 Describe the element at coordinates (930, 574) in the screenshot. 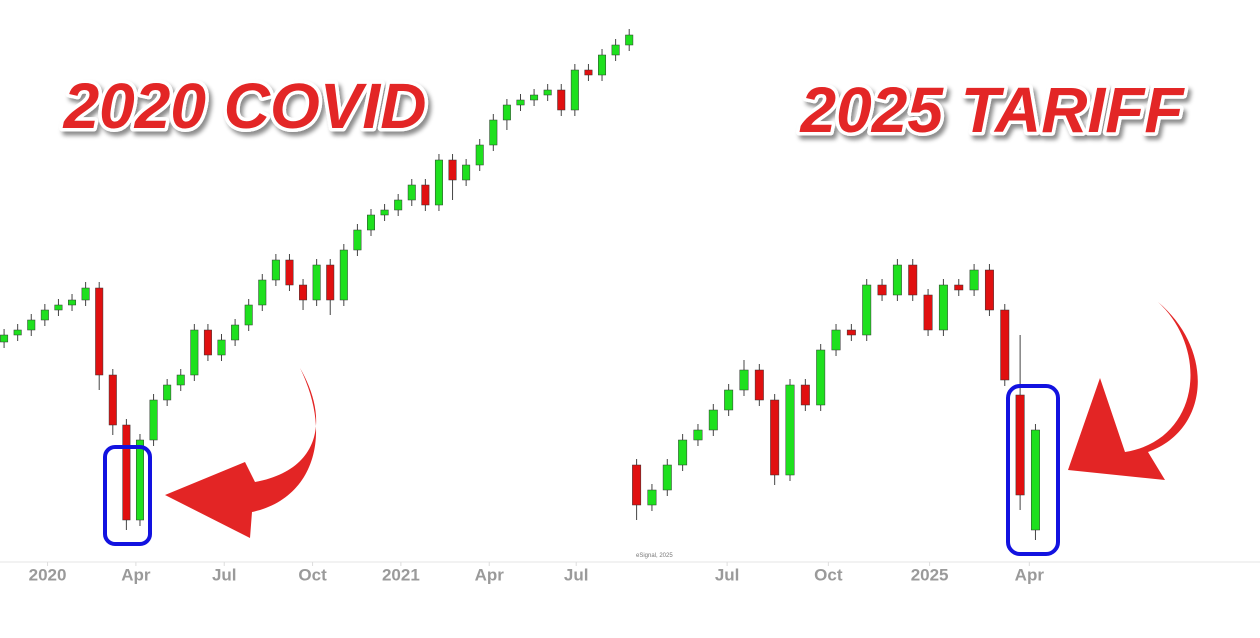

I see `x-tick-label: 2025` at that location.